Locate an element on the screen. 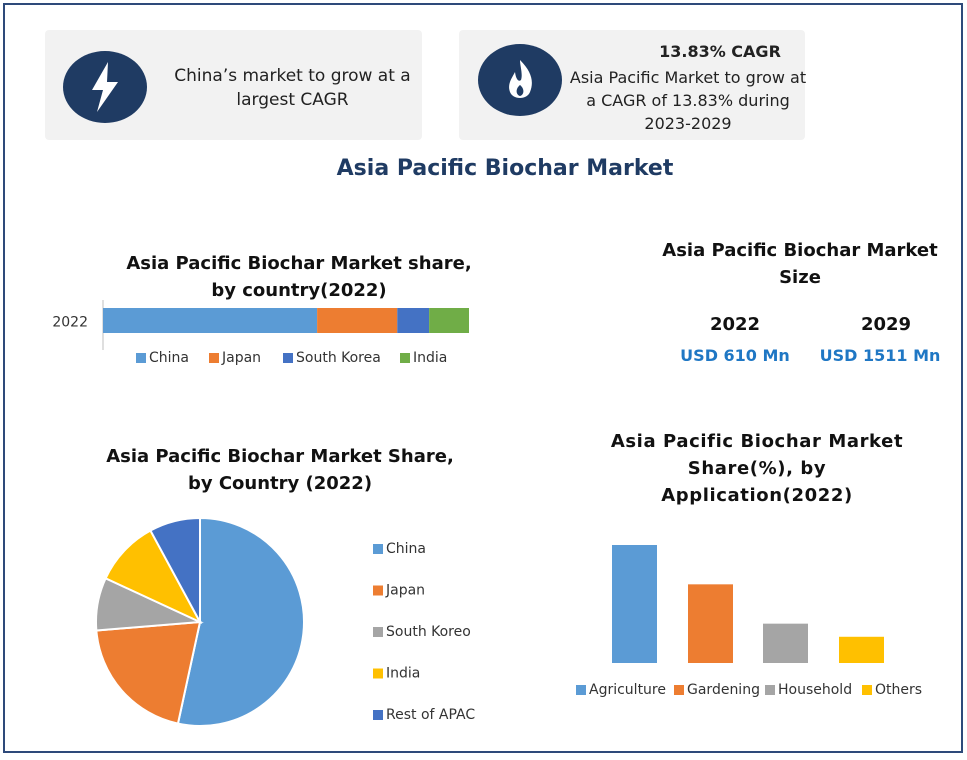  legend-label: Rest of APAC is located at coordinates (430, 715).